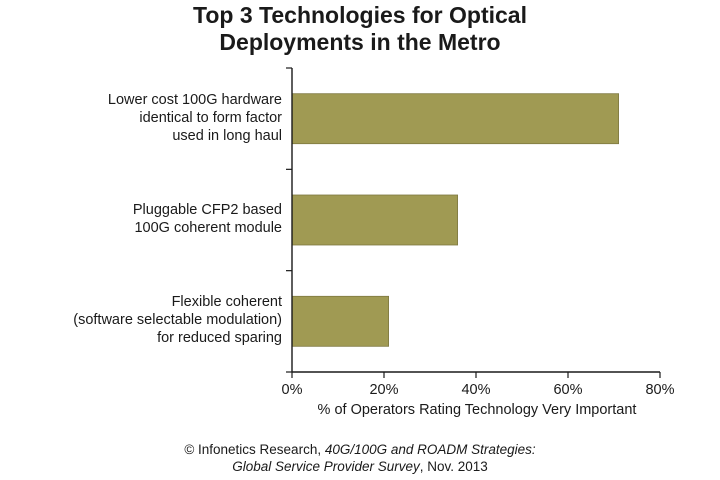 The height and width of the screenshot is (480, 720). I want to click on x-tick-label-20: 20%, so click(383, 390).